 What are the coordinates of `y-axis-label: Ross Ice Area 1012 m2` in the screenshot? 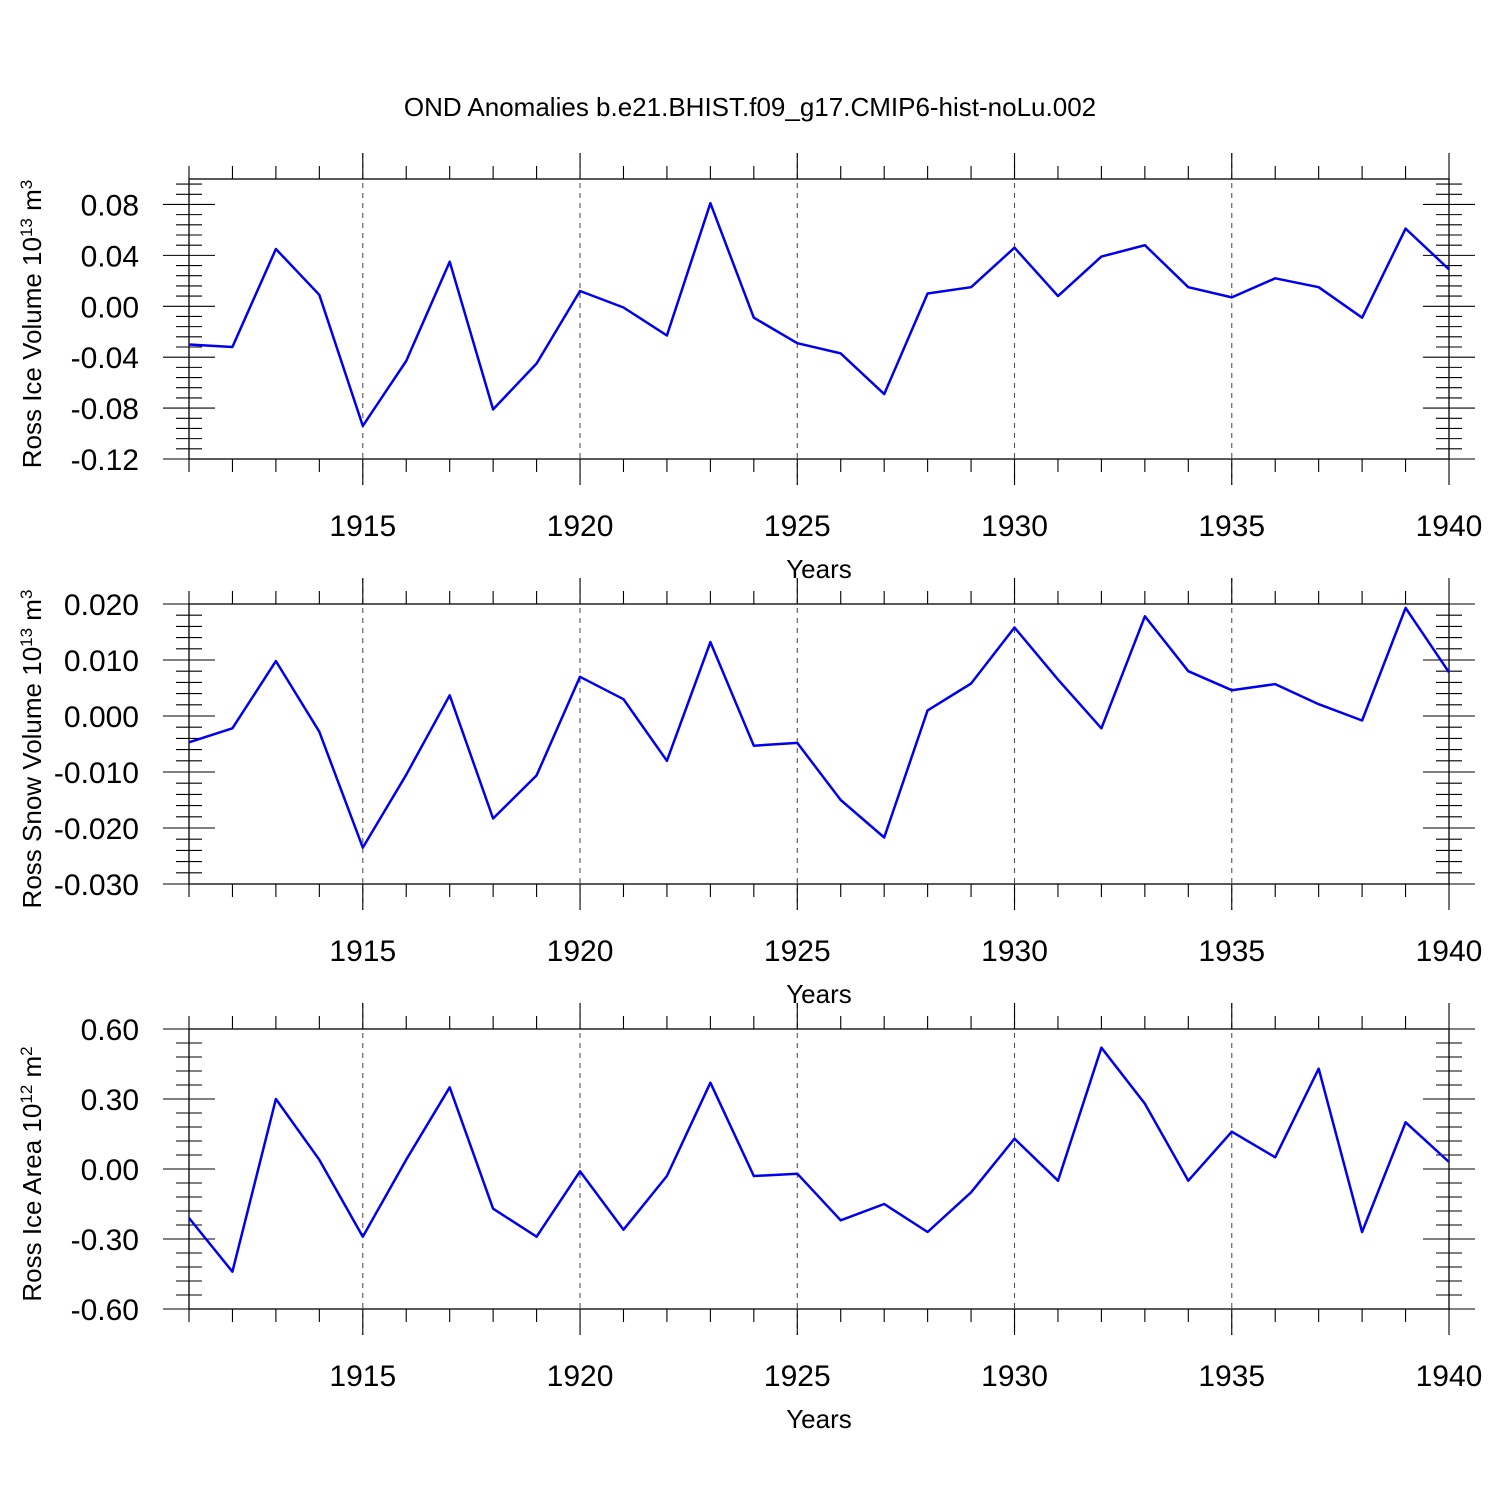 It's located at (32, 1173).